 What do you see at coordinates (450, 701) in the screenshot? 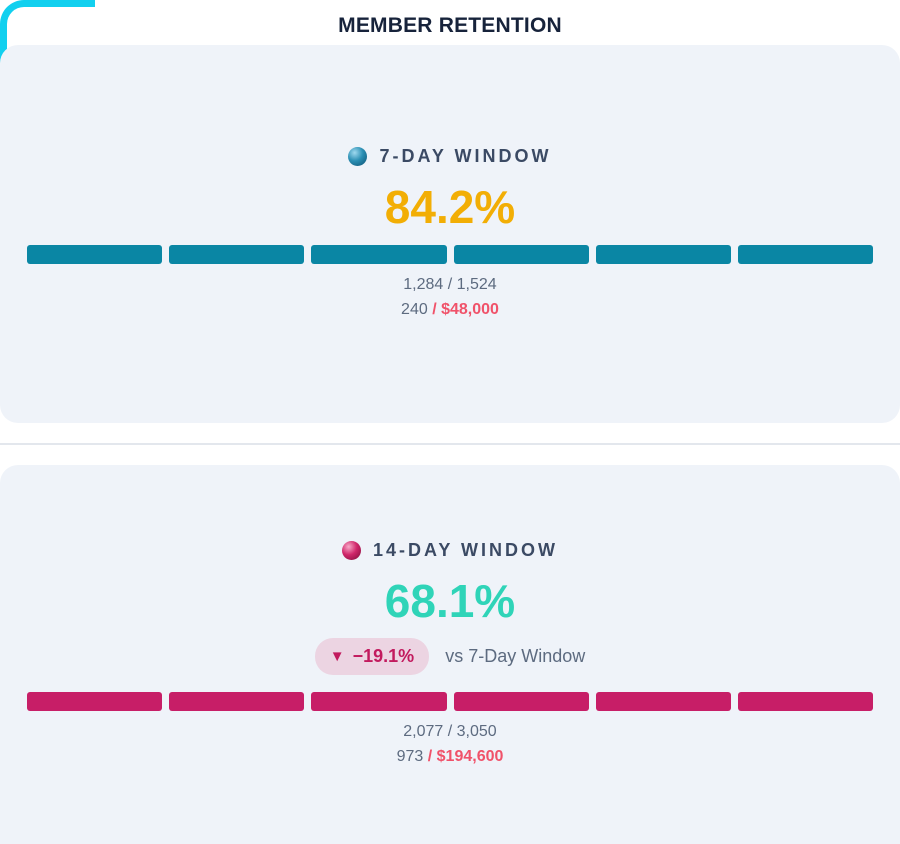
I see `fourteen-day-bar` at bounding box center [450, 701].